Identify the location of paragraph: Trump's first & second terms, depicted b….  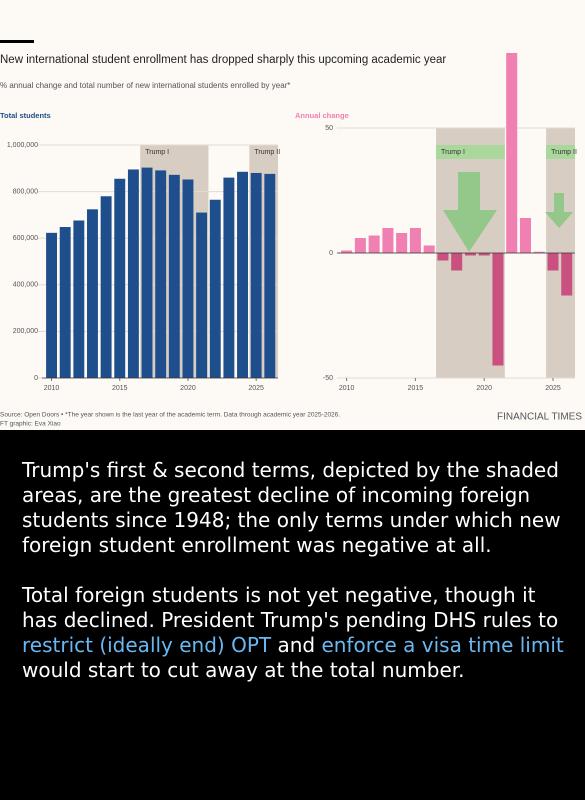
(294, 508).